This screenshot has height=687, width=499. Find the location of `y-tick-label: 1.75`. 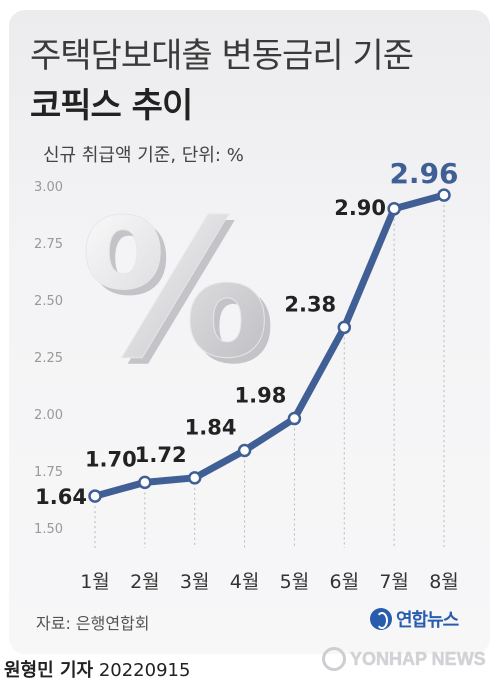

y-tick-label: 1.75 is located at coordinates (48, 472).